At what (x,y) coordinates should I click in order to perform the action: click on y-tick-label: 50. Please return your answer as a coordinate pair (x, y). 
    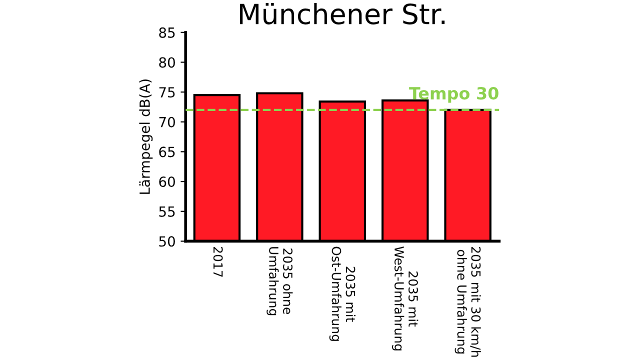
    Looking at the image, I should click on (167, 241).